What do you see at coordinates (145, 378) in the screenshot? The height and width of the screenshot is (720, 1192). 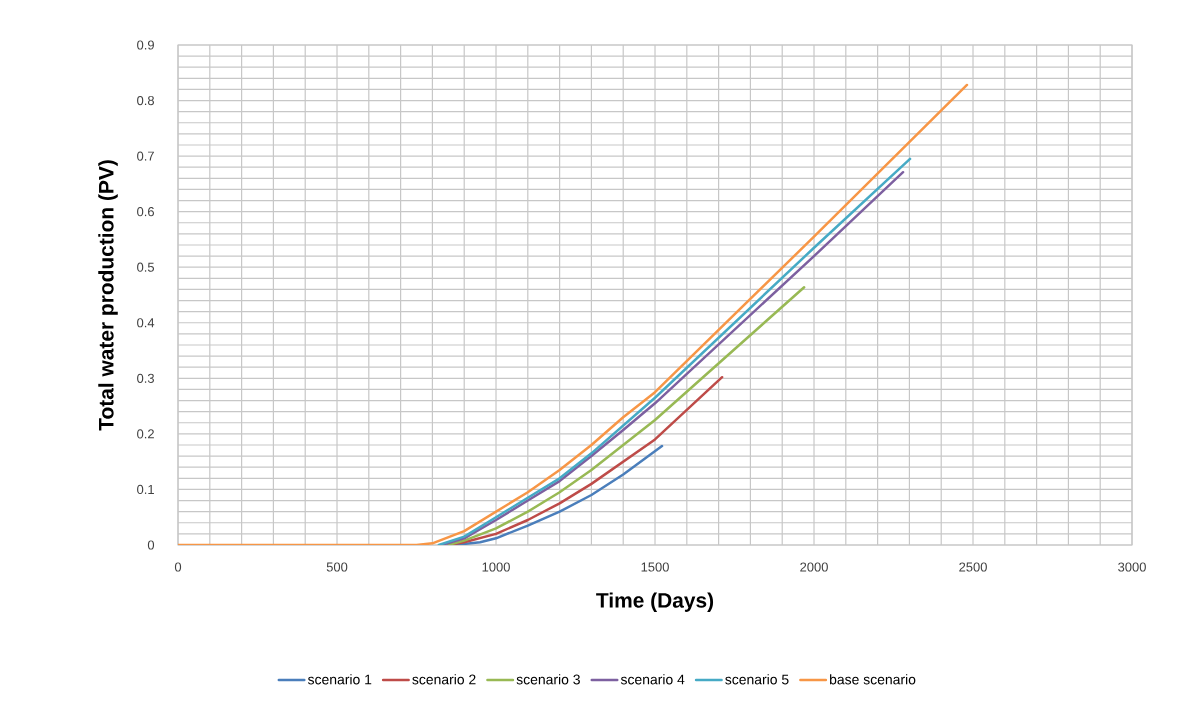 I see `y-tick-label: 0.3` at bounding box center [145, 378].